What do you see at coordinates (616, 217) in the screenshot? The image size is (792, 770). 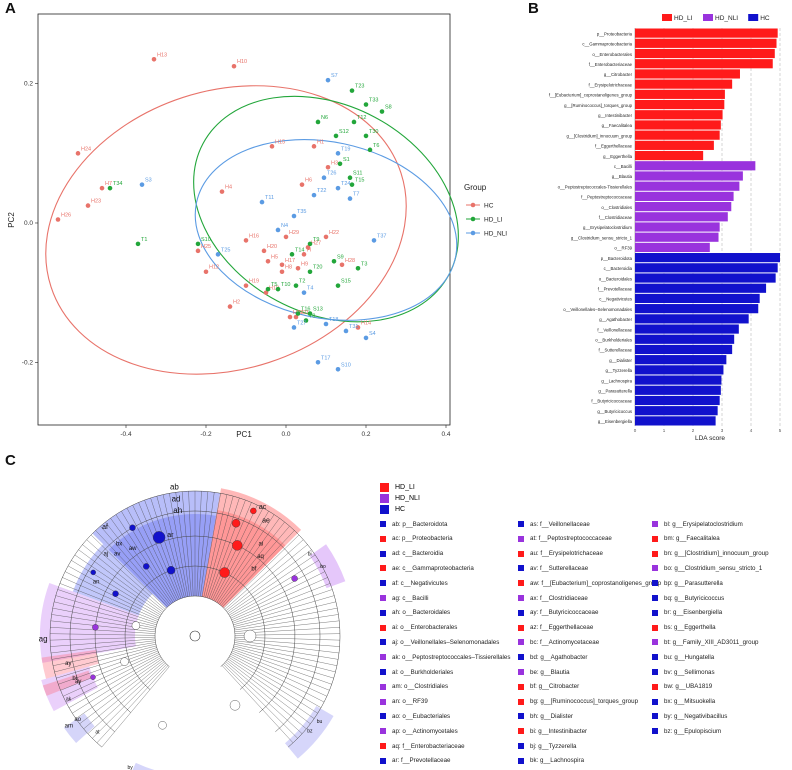 I see `lda-bar-label: f__Clostridiaceae` at bounding box center [616, 217].